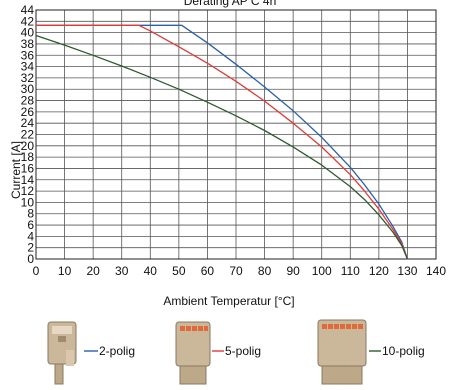 The image size is (452, 390). What do you see at coordinates (117, 351) in the screenshot?
I see `legend-label-2-polig: 2-polig` at bounding box center [117, 351].